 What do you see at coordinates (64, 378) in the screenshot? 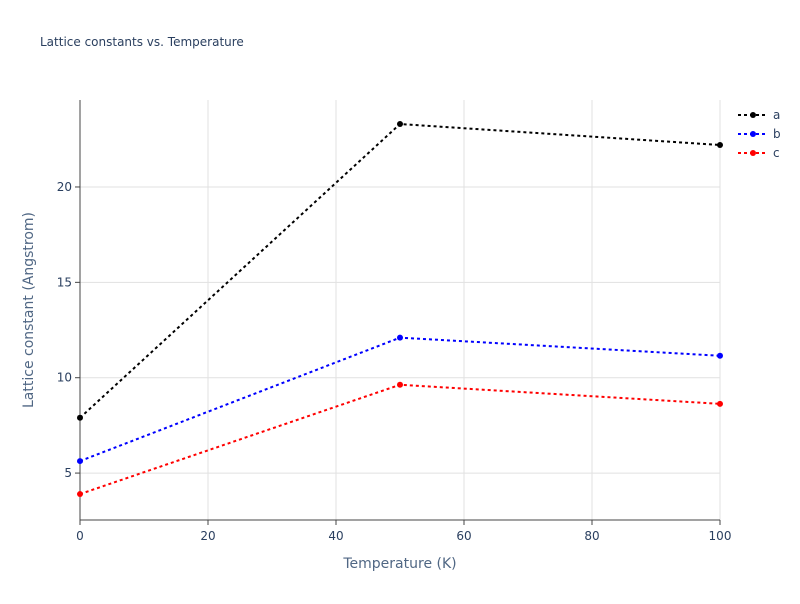
I see `y-tick-label: 10` at bounding box center [64, 378].